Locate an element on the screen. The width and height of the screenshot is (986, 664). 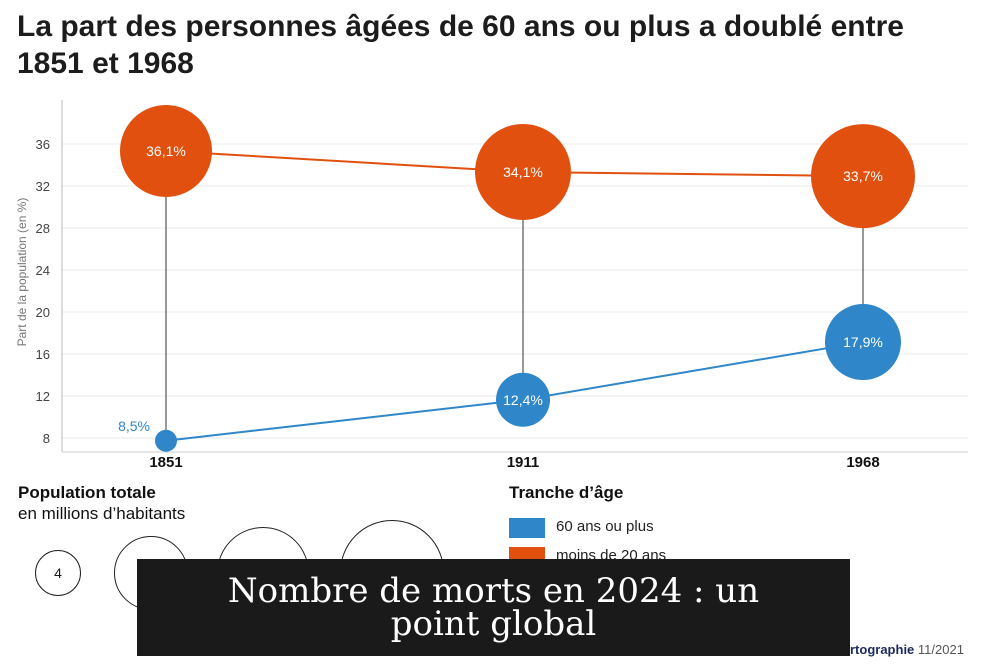
data-label: 17,9% is located at coordinates (863, 342).